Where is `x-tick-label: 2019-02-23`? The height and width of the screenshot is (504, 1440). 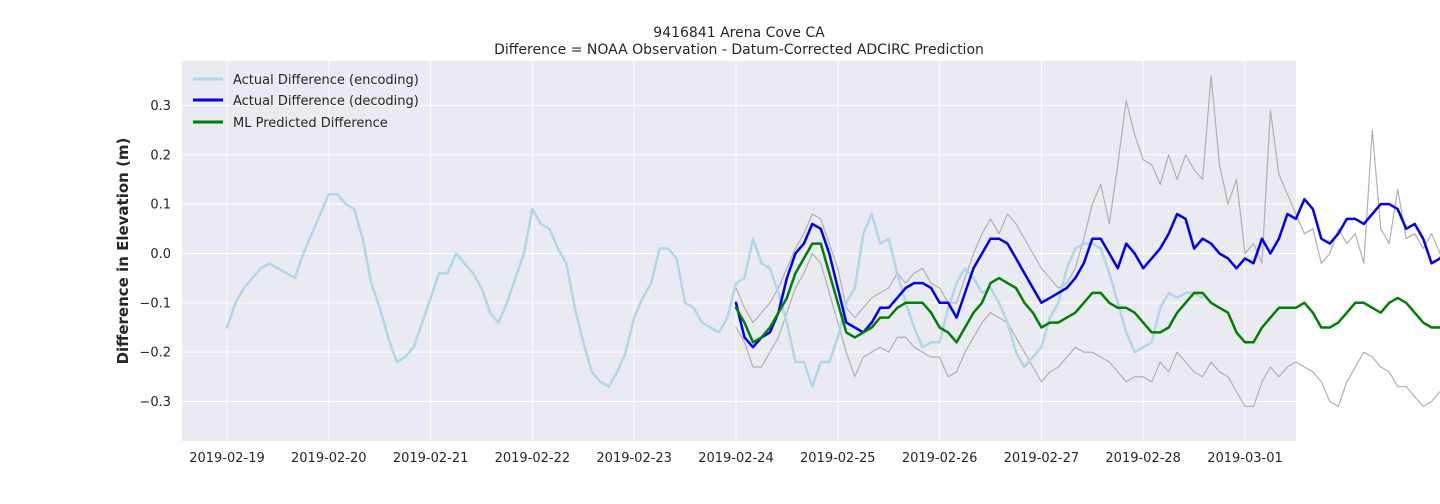
x-tick-label: 2019-02-23 is located at coordinates (634, 458).